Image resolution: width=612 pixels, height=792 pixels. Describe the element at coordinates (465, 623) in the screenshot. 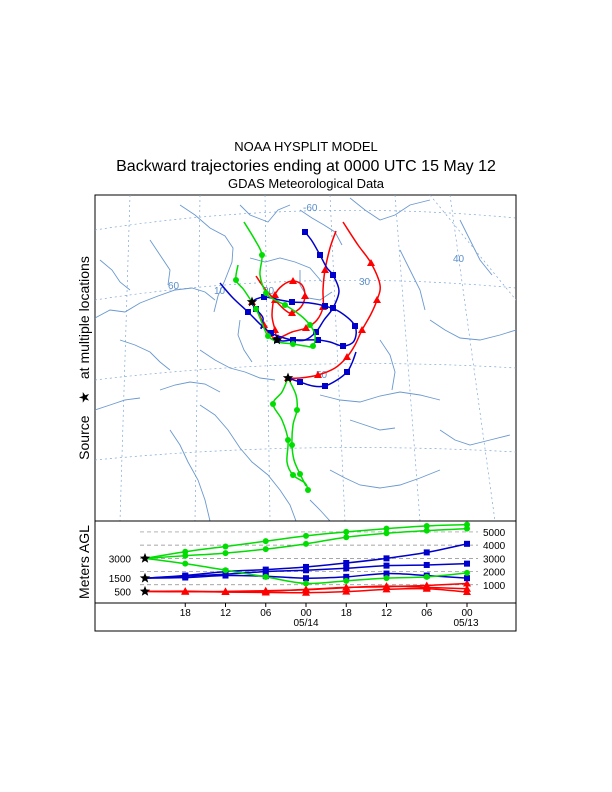

I see `date-label-0513: 05/13` at that location.